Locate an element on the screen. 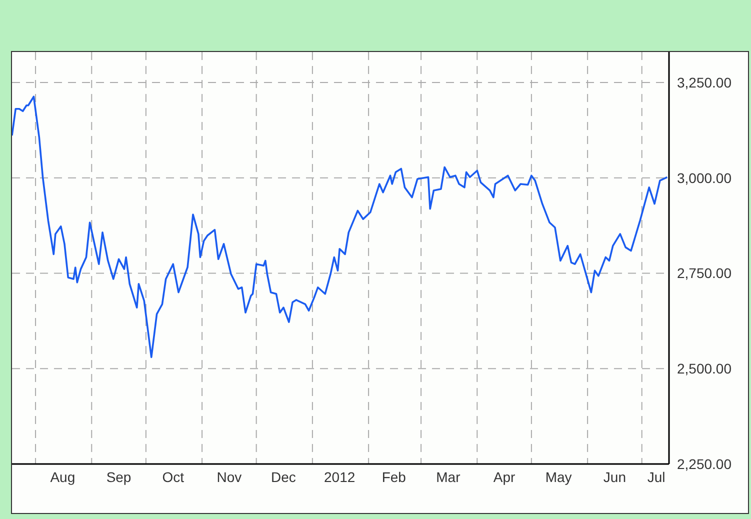 This screenshot has width=751, height=519. x-tick-label: Dec is located at coordinates (283, 476).